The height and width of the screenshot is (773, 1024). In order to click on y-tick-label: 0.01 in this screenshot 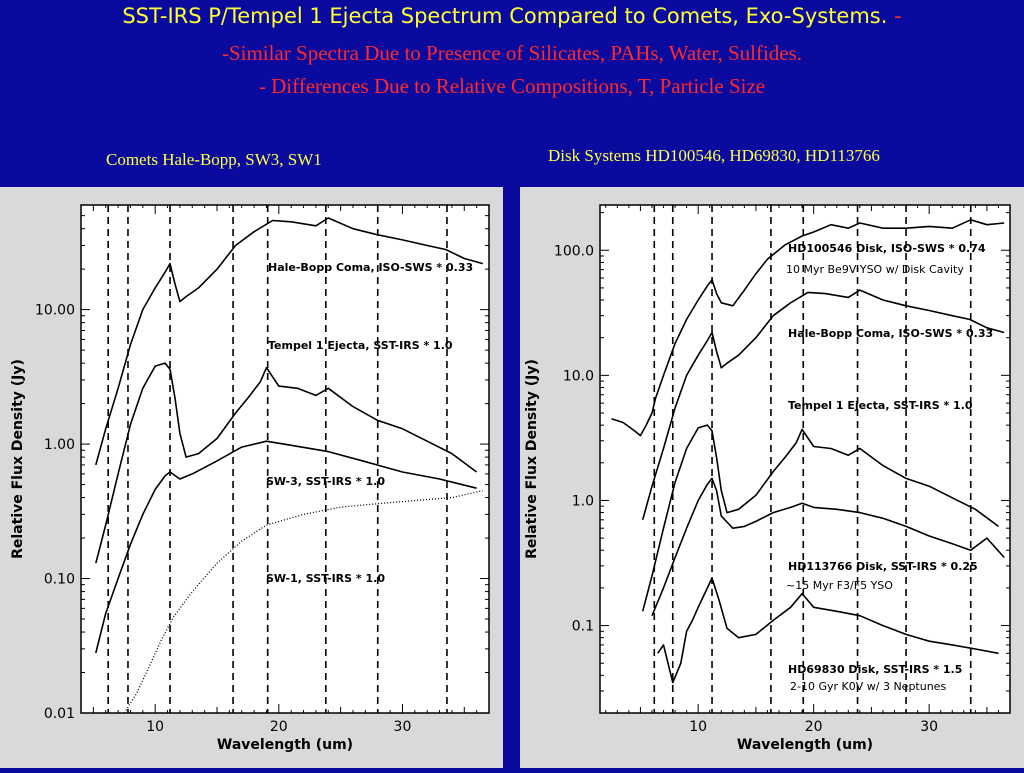, I will do `click(59, 714)`.